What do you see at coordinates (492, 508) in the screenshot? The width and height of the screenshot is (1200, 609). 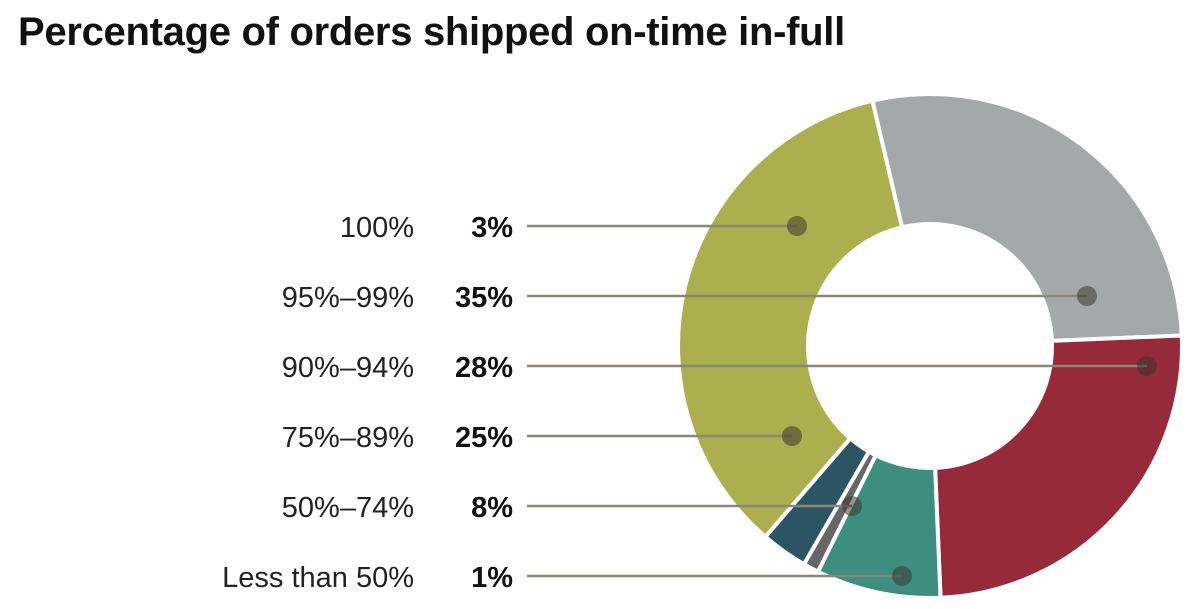 I see `value-label-50-74: 8%` at bounding box center [492, 508].